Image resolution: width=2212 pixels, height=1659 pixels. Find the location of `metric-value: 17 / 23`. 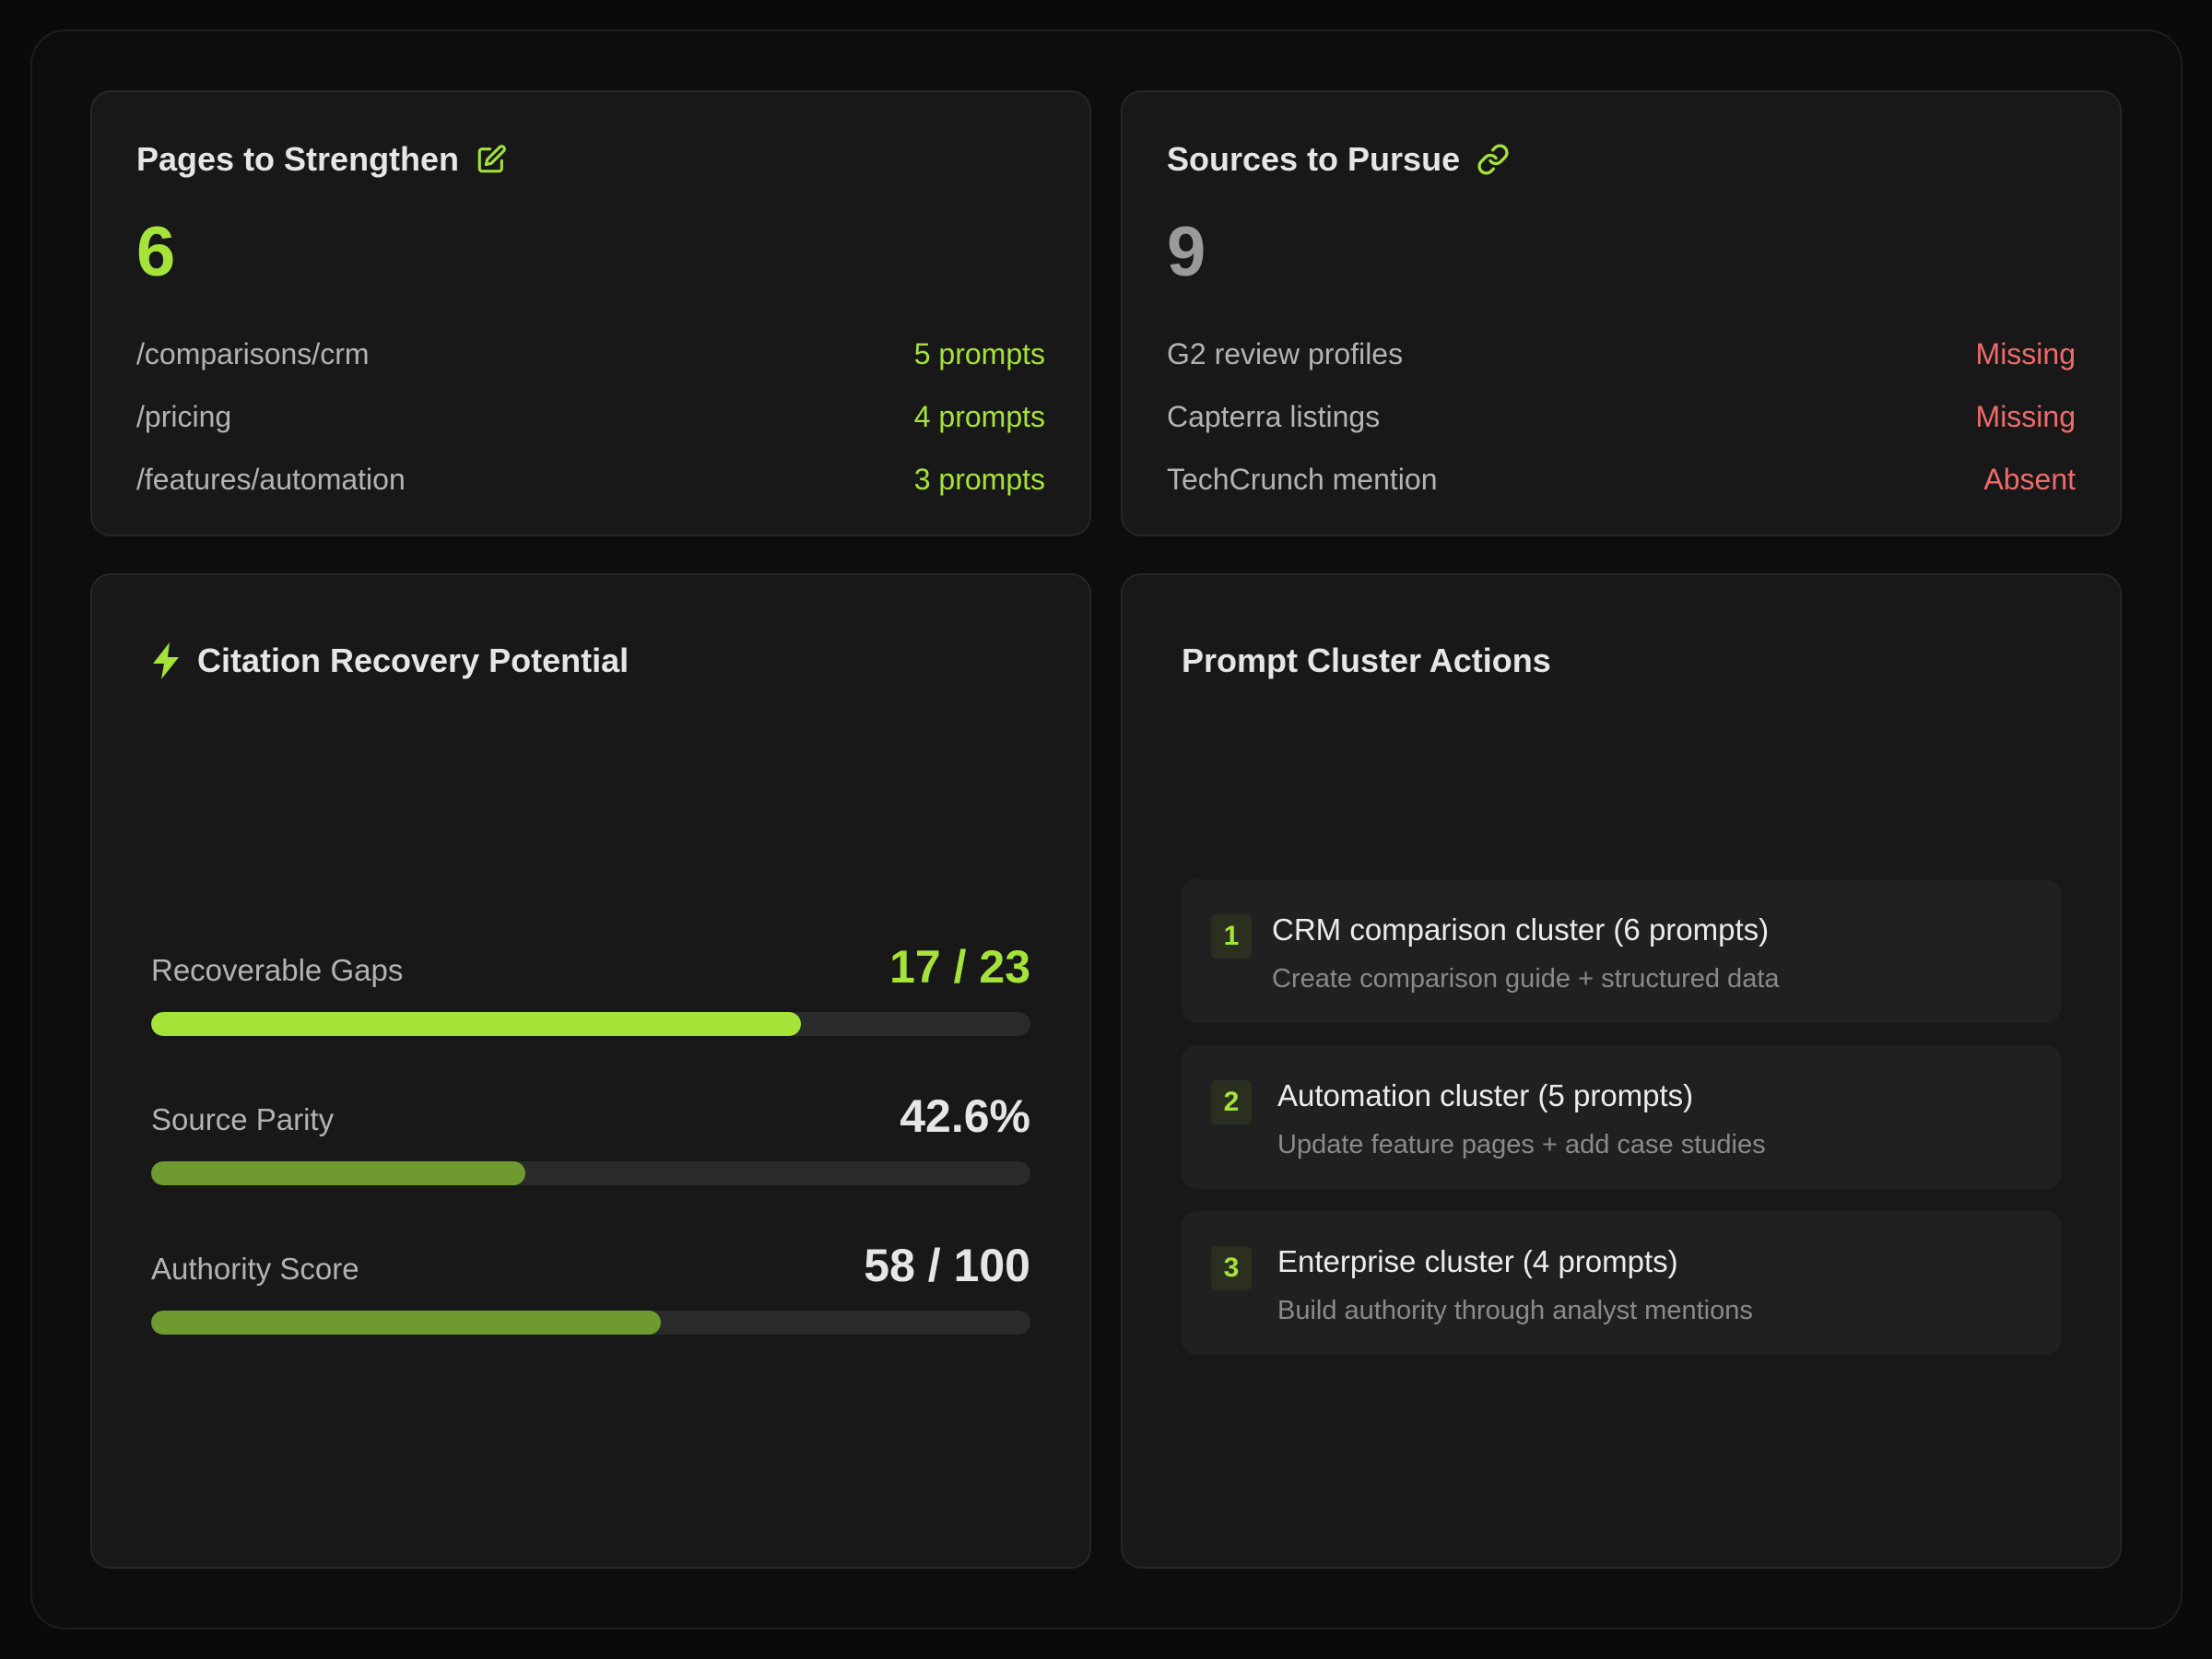

metric-value: 17 / 23 is located at coordinates (959, 967).